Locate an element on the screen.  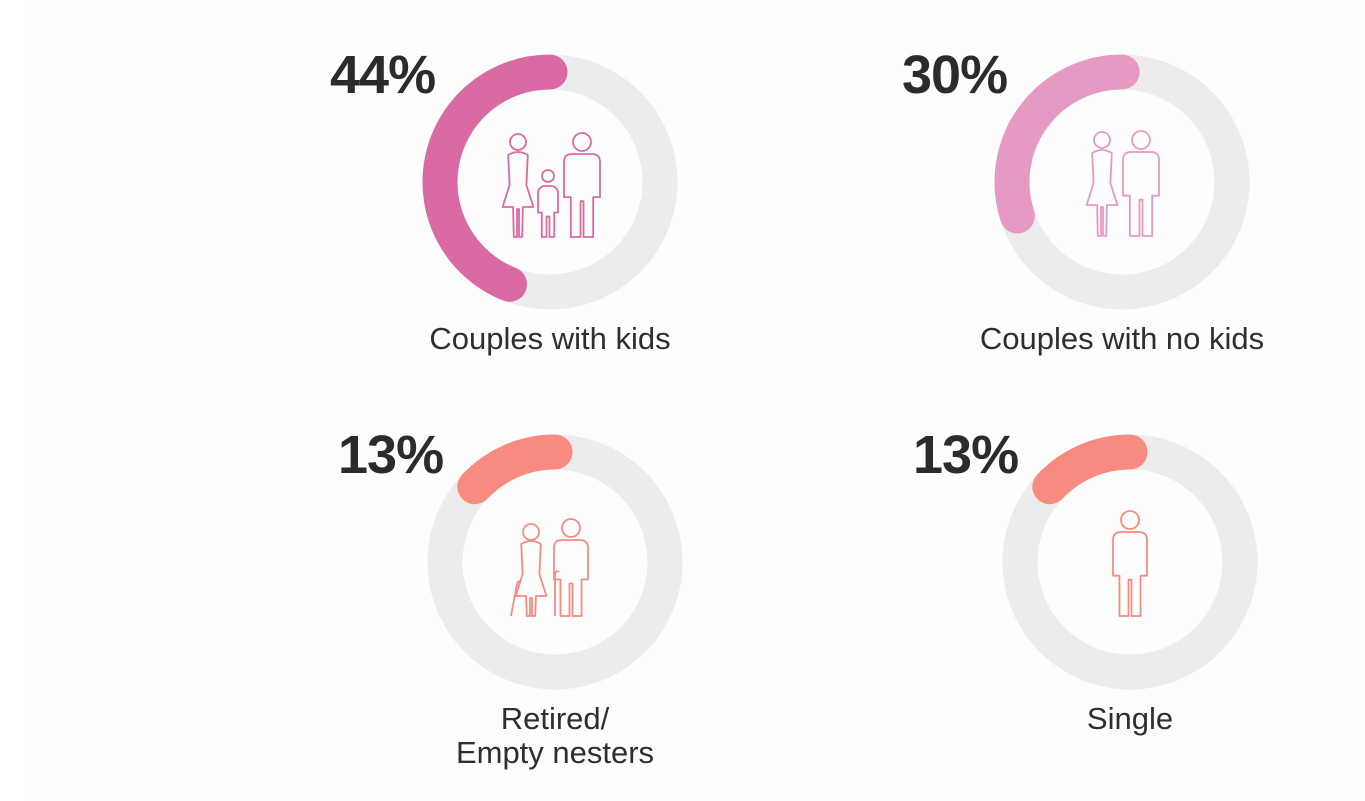
category-label: Retired/ Empty nesters is located at coordinates (555, 736).